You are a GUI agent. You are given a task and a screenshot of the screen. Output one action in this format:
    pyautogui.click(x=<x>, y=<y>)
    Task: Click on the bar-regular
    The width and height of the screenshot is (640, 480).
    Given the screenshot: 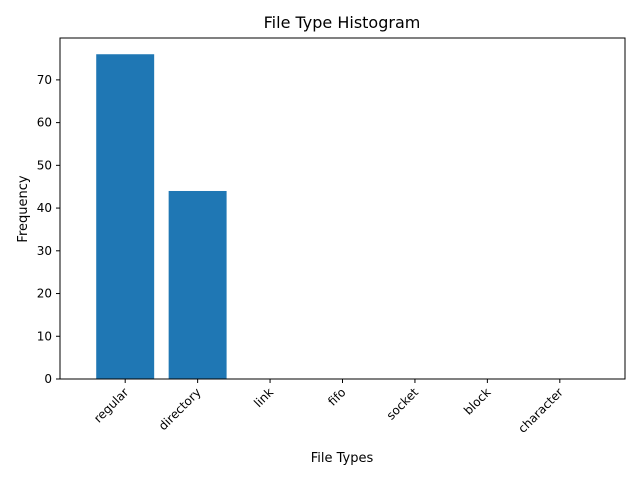 What is the action you would take?
    pyautogui.click(x=125, y=217)
    